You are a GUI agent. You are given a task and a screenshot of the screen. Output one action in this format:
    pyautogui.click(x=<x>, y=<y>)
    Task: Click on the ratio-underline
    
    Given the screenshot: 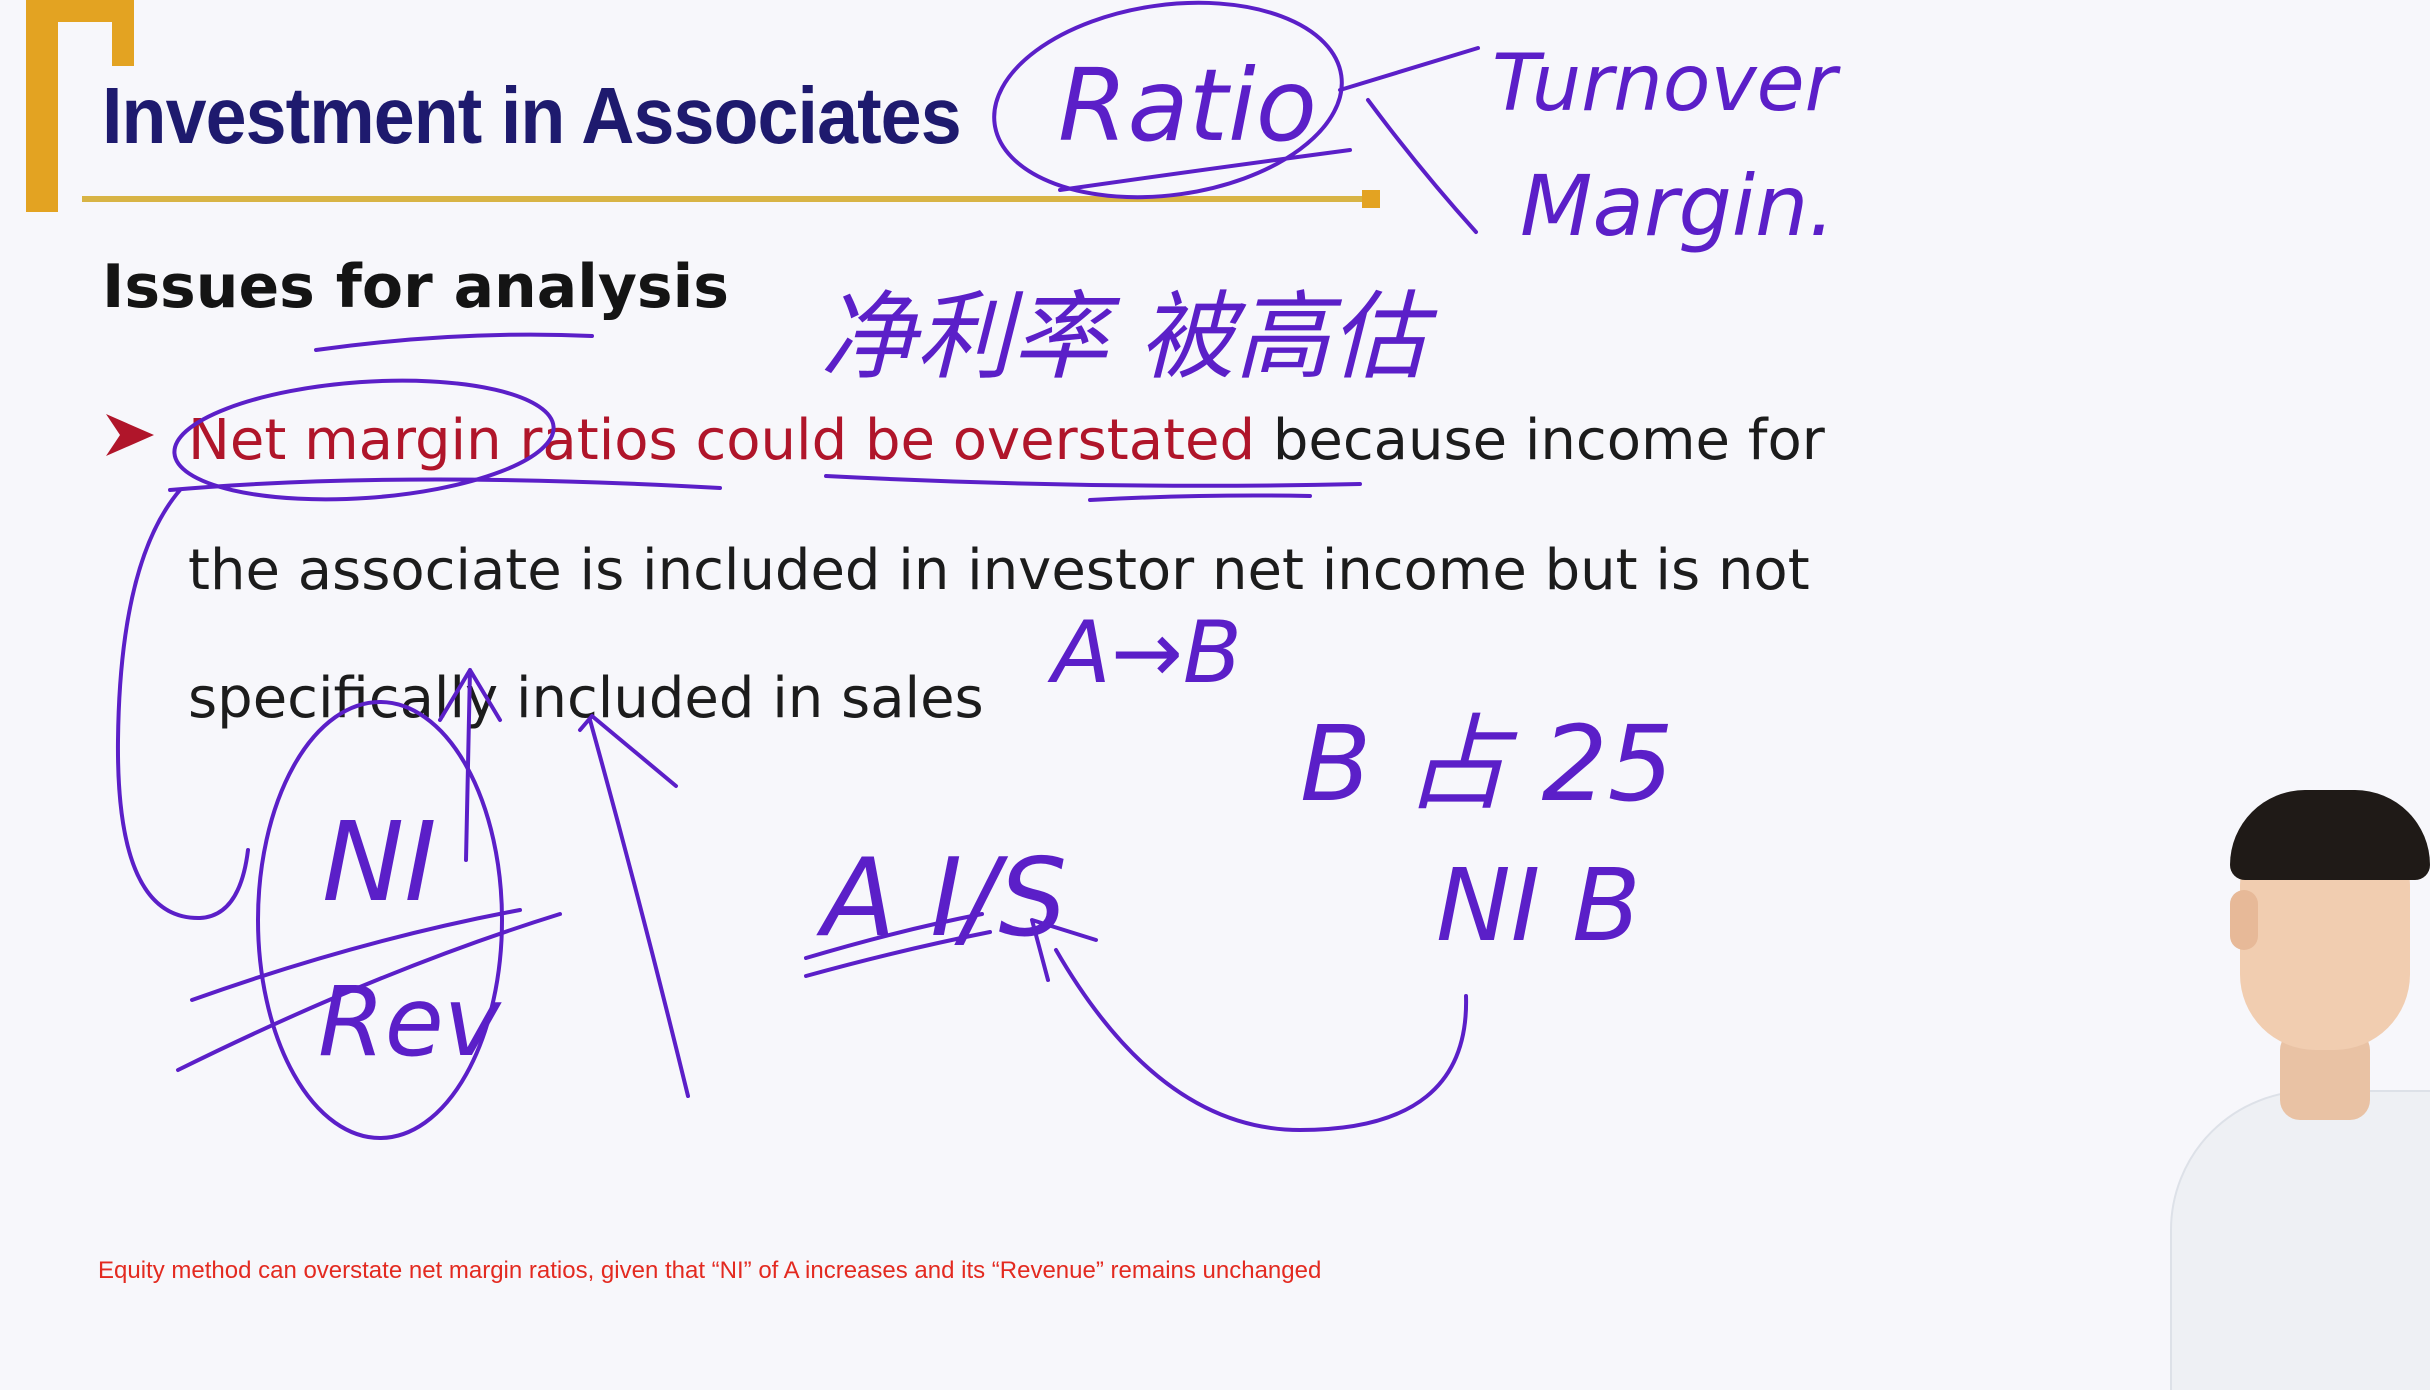 What is the action you would take?
    pyautogui.click(x=1205, y=170)
    